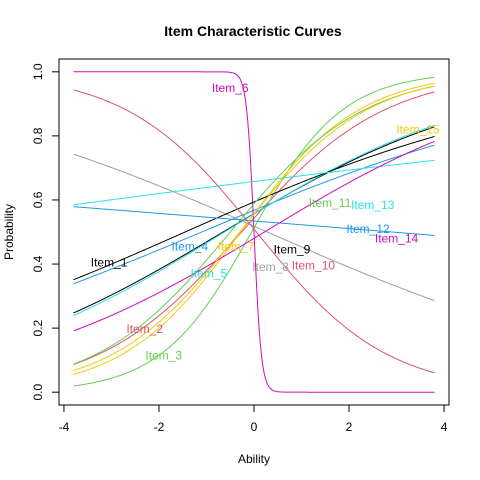 Image resolution: width=480 pixels, height=480 pixels. Describe the element at coordinates (45, 232) in the screenshot. I see `y-axis: 0.0 0.2 0.4 0.6 0.8 1.0` at that location.